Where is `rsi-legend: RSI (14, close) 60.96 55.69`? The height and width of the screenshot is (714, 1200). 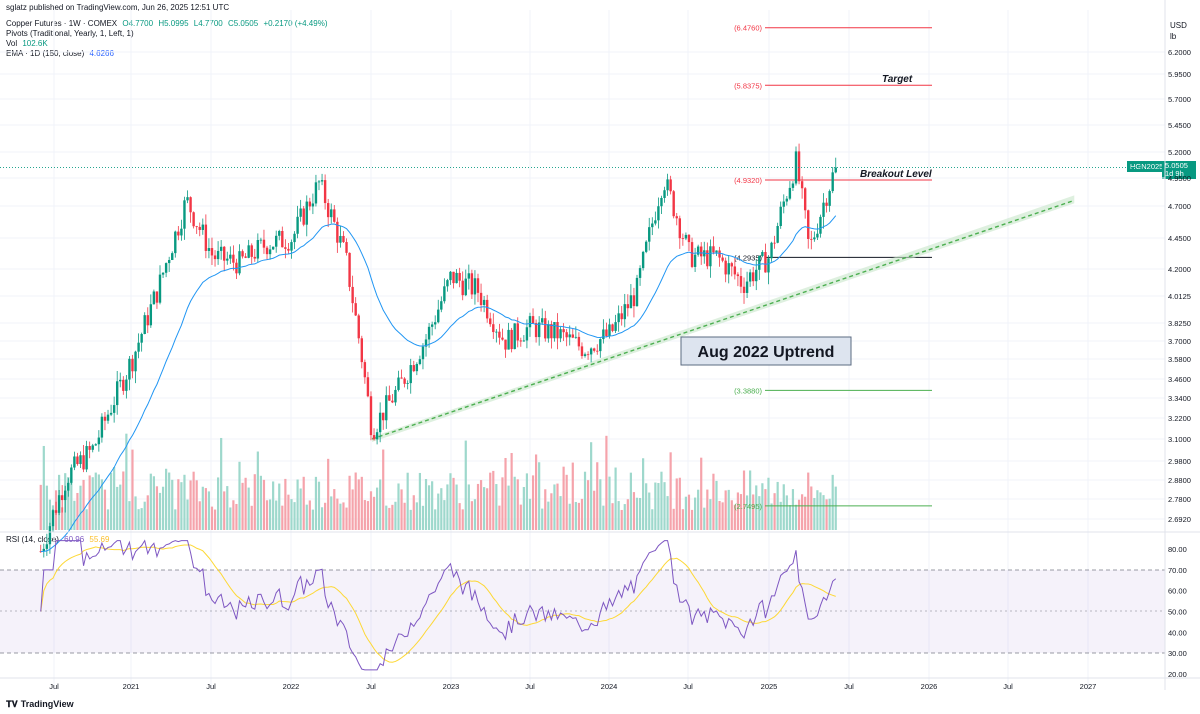 rsi-legend: RSI (14, close) 60.96 55.69 is located at coordinates (59, 540).